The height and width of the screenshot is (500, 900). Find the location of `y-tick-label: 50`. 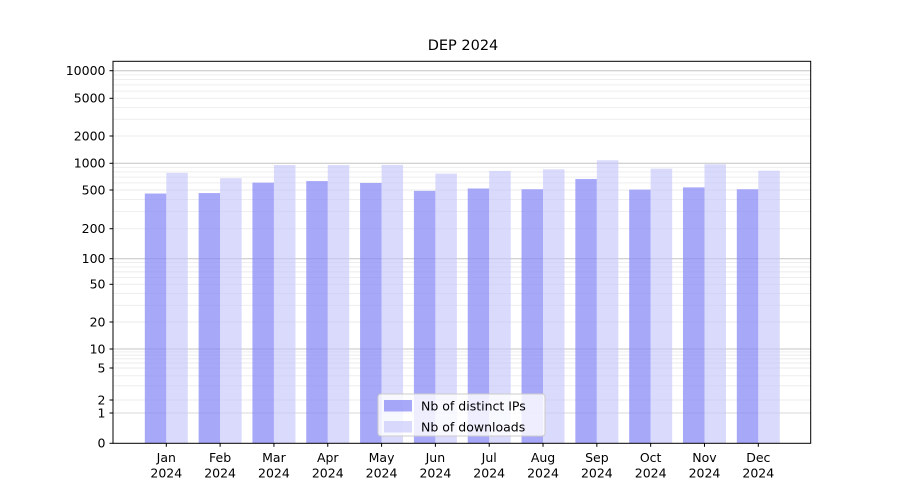

y-tick-label: 50 is located at coordinates (98, 284).